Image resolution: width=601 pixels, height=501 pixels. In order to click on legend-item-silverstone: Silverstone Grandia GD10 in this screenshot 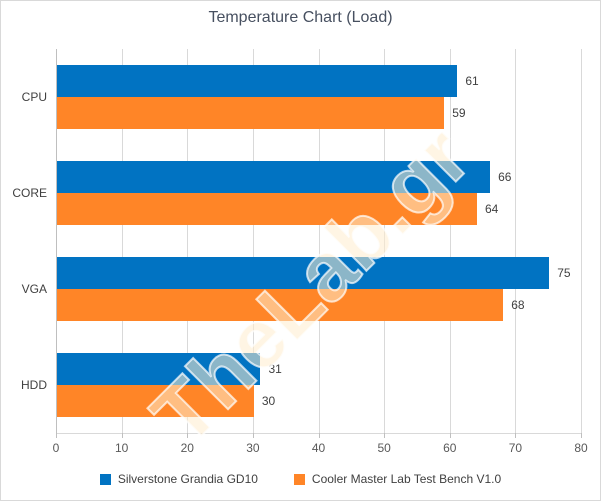, I will do `click(178, 479)`.